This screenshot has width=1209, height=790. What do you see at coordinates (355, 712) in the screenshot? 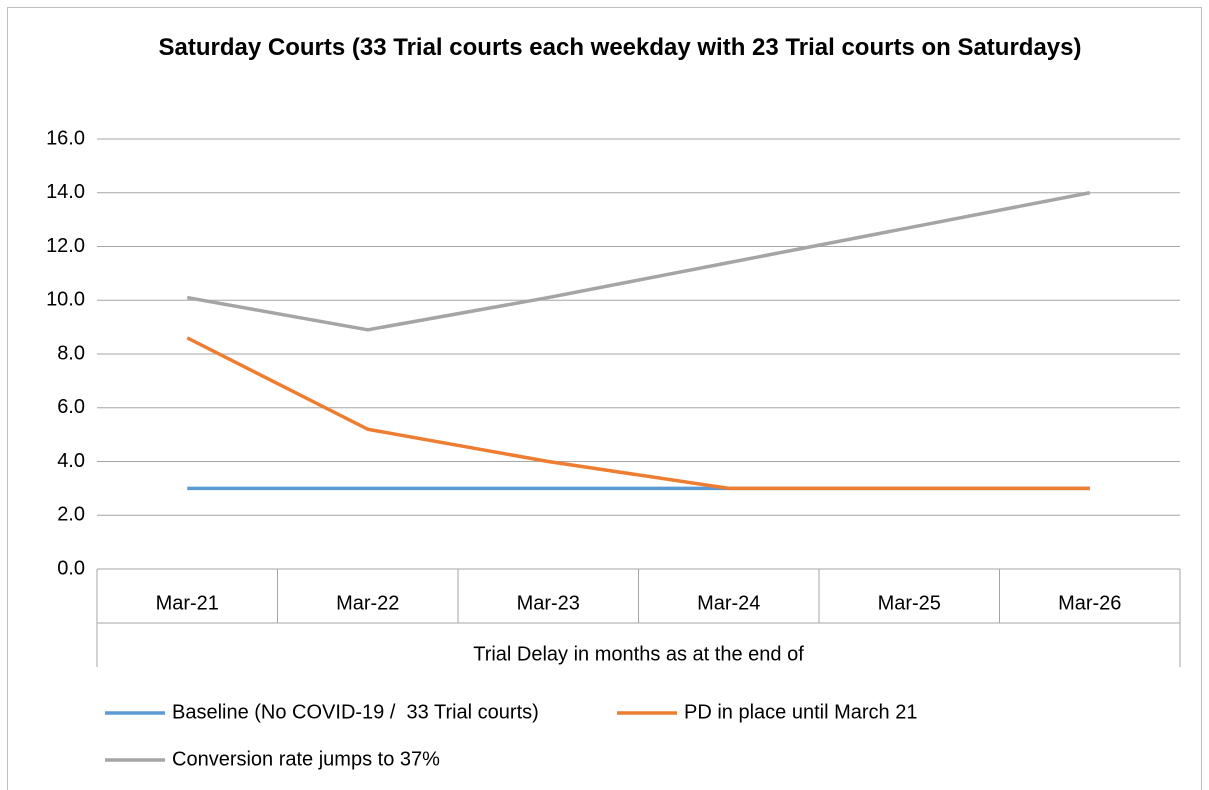
I see `legend-label: Baseline (No COVID-19 / 33 Trial courts)` at bounding box center [355, 712].